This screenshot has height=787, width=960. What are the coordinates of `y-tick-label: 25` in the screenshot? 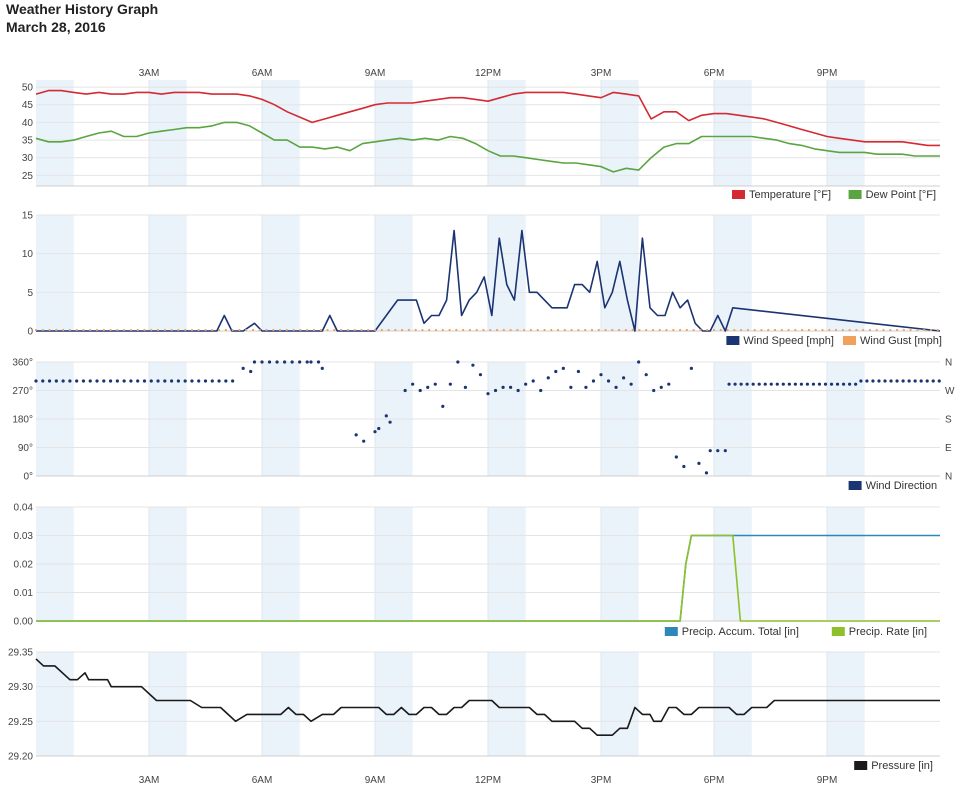 It's located at (28, 176).